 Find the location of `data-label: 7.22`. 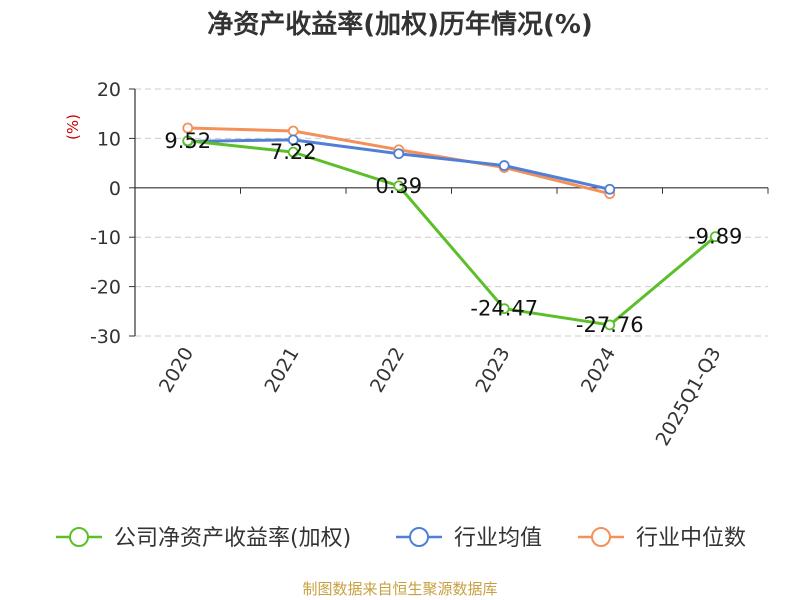

data-label: 7.22 is located at coordinates (293, 152).